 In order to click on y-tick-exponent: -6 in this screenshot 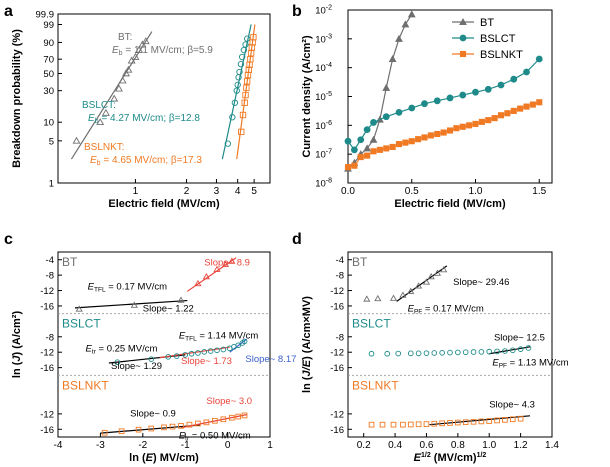, I will do `click(329, 123)`.